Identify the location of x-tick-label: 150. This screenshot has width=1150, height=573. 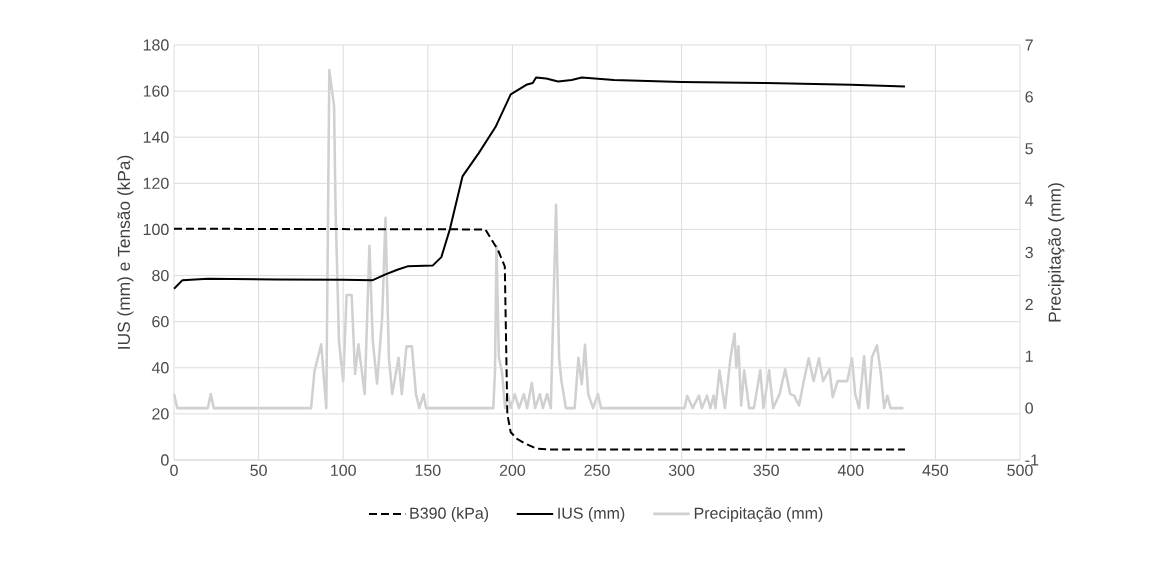
(428, 470).